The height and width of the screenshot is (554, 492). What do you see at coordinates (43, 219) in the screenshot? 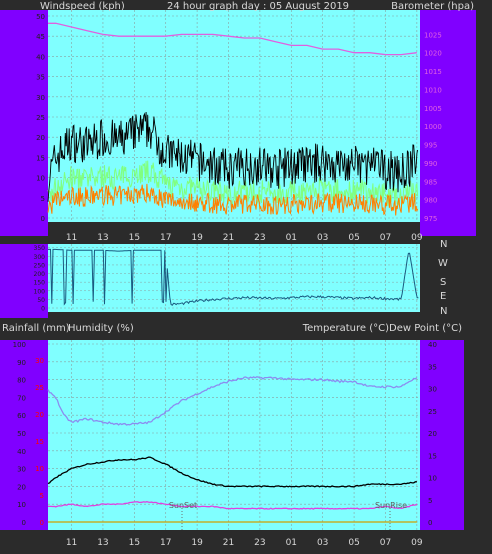
I see `wind-ytick-label: 0` at bounding box center [43, 219].